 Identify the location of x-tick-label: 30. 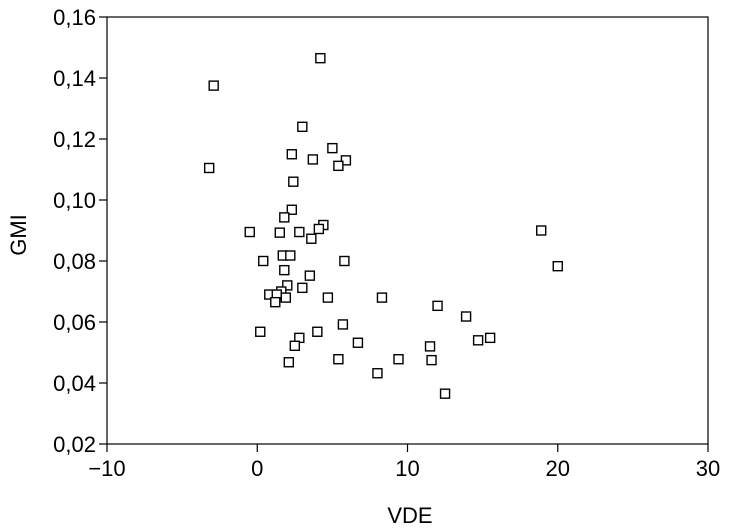
(708, 468).